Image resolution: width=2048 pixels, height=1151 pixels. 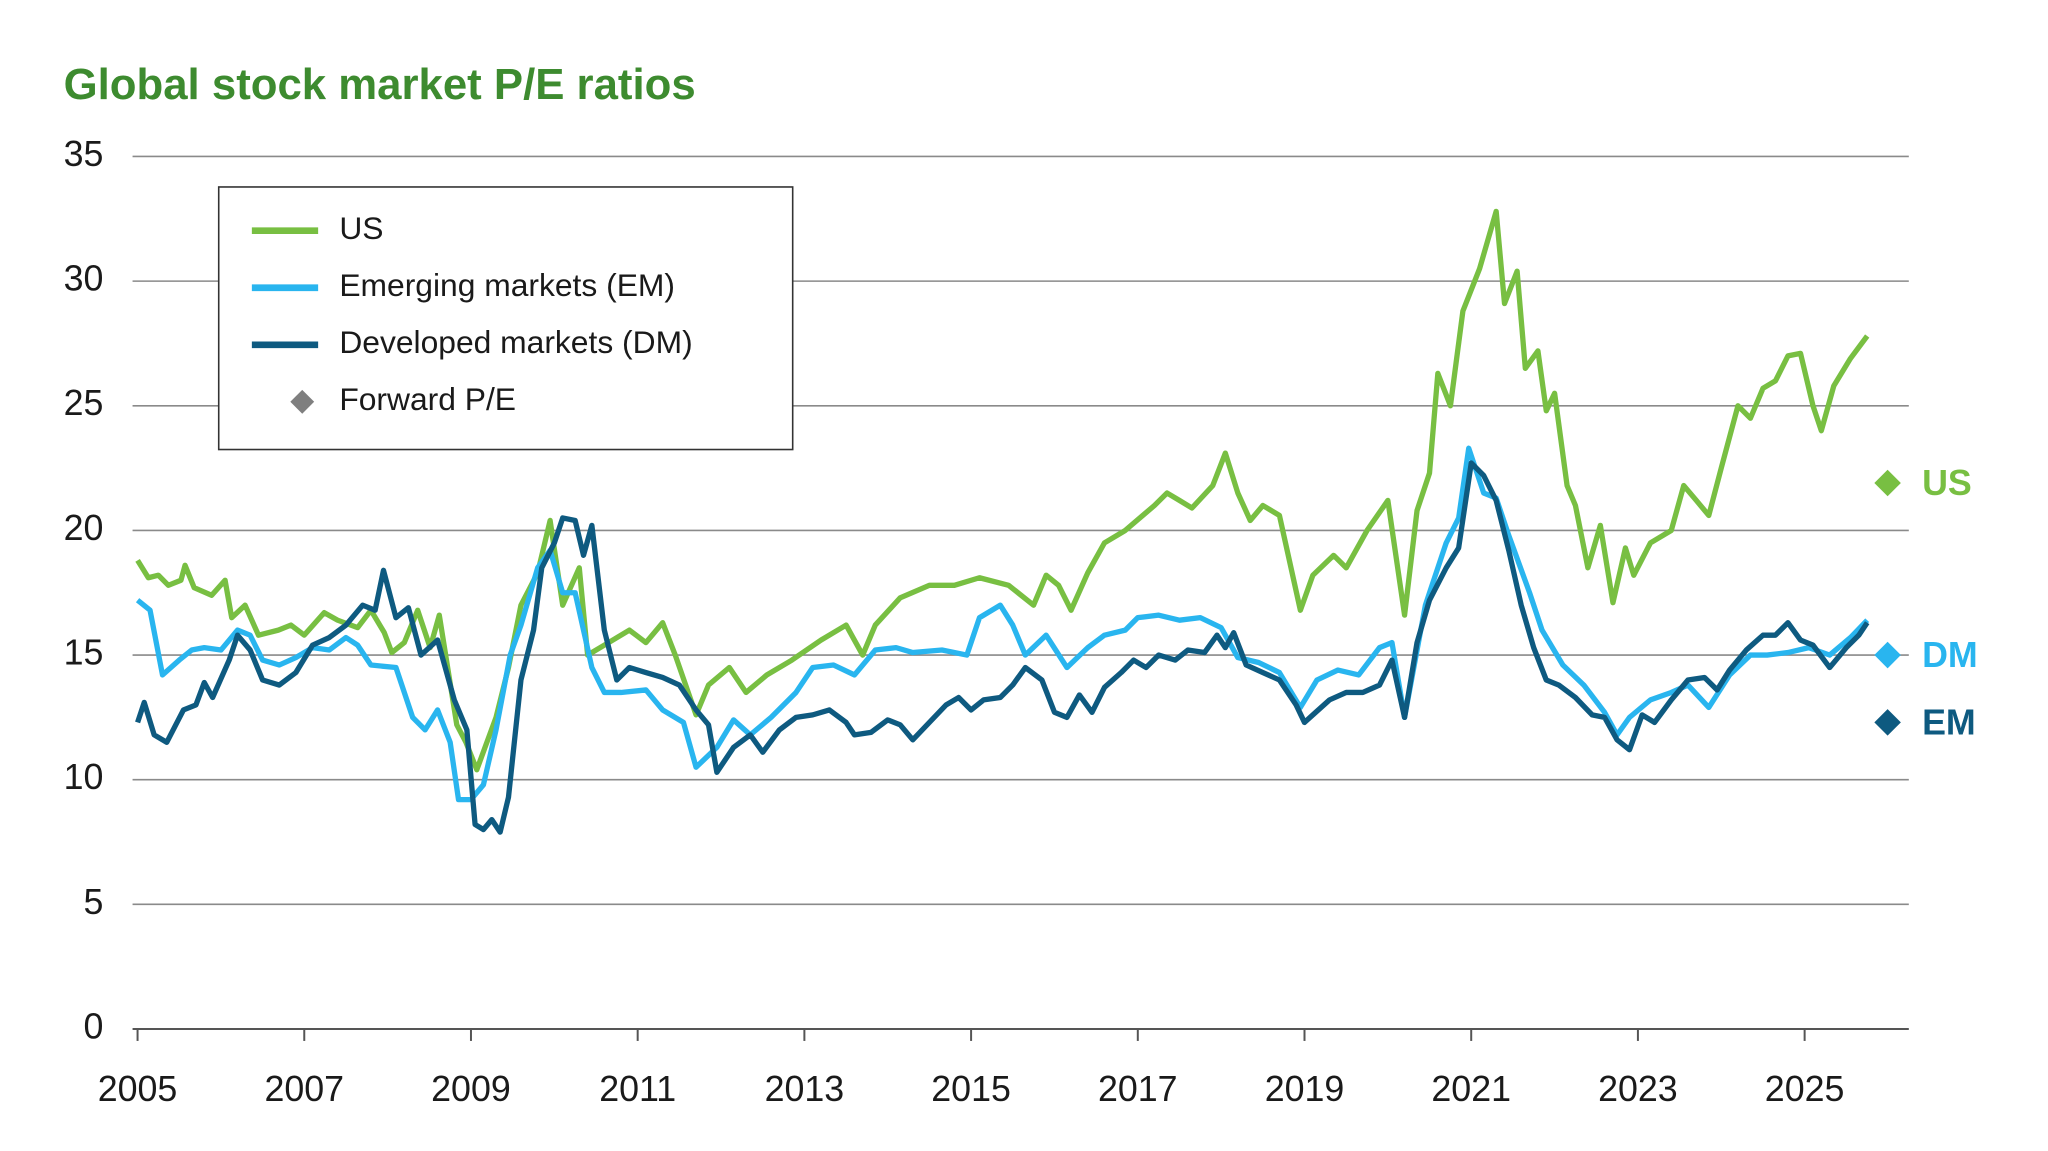 What do you see at coordinates (1471, 1089) in the screenshot?
I see `x-tick-label: 2021` at bounding box center [1471, 1089].